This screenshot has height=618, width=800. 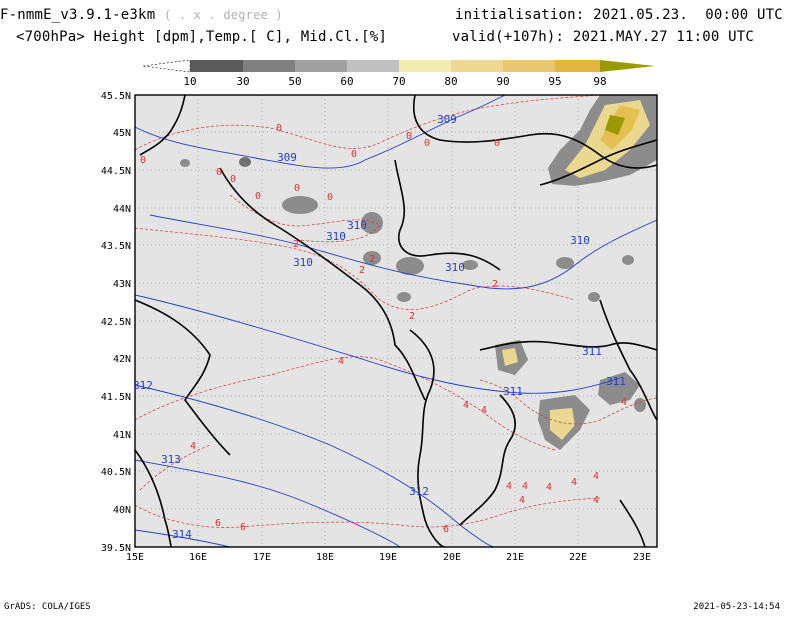 What do you see at coordinates (502, 81) in the screenshot?
I see `legend-label-6: 90` at bounding box center [502, 81].